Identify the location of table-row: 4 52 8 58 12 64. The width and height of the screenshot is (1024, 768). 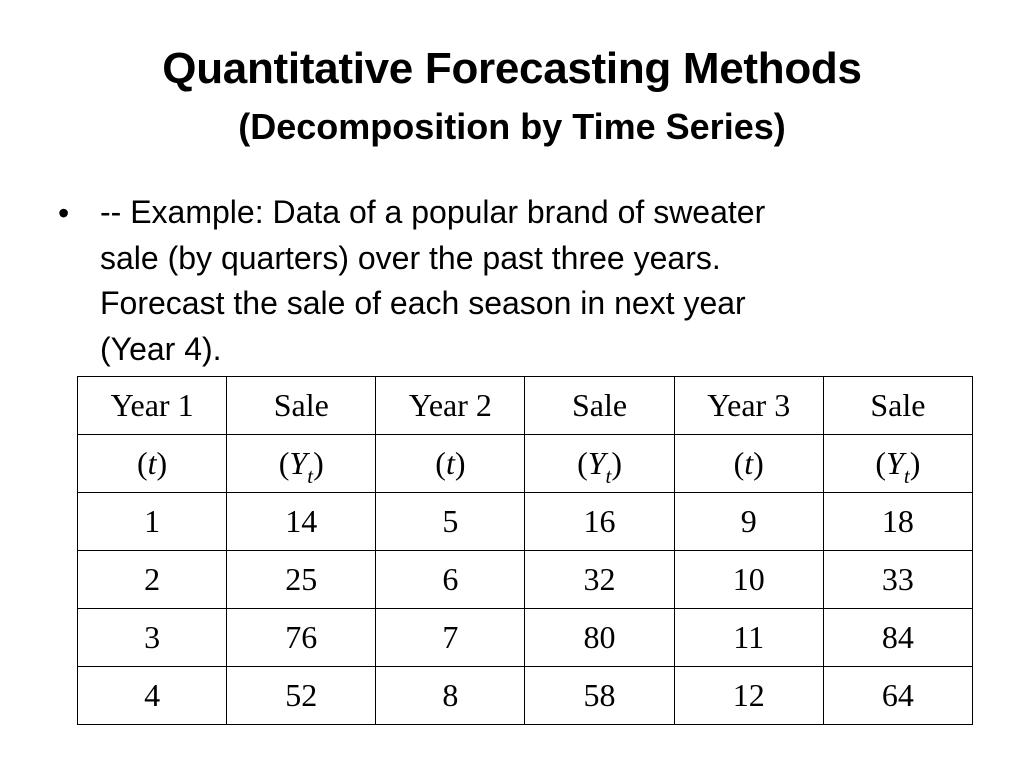
(525, 695).